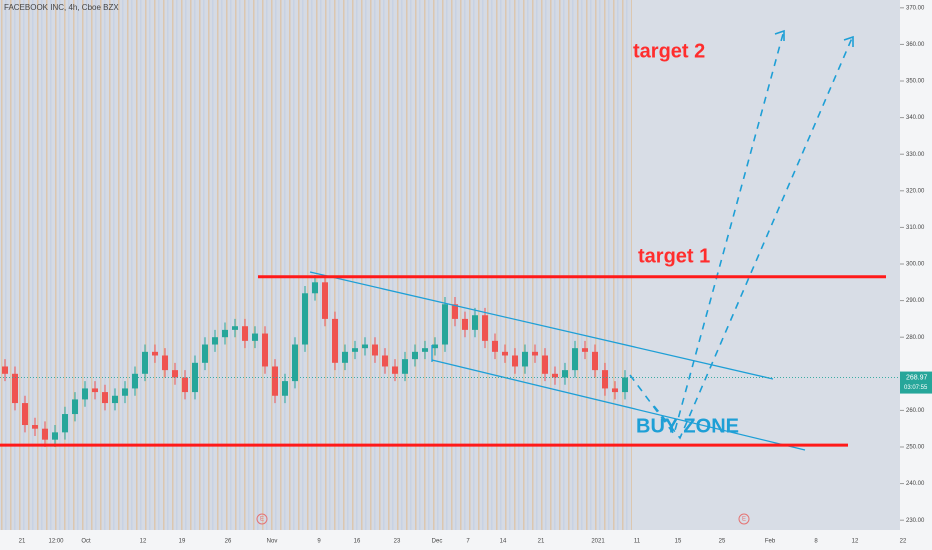  What do you see at coordinates (814, 38) in the screenshot?
I see `arrow-head` at bounding box center [814, 38].